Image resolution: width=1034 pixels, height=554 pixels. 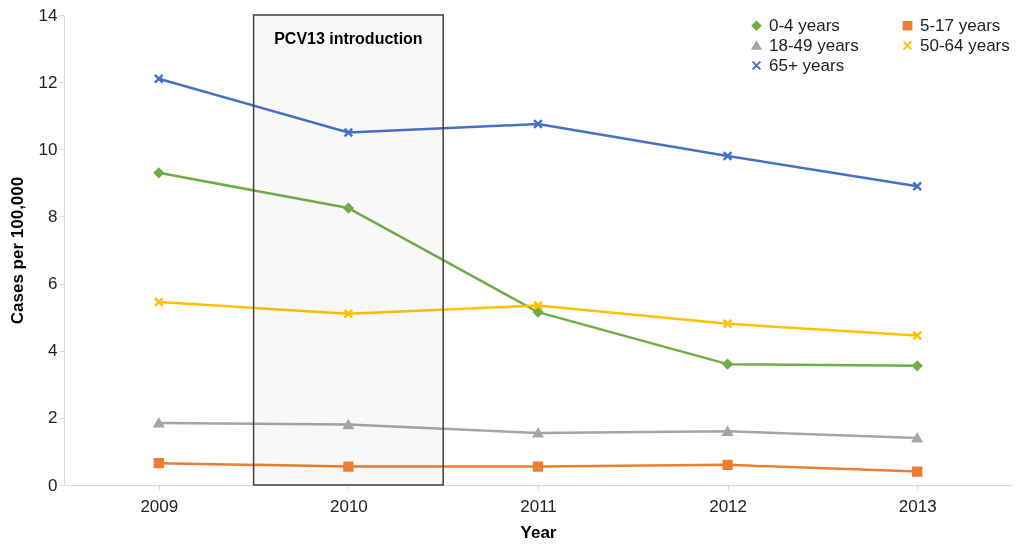 What do you see at coordinates (960, 25) in the screenshot?
I see `legend-label: 5-17 years` at bounding box center [960, 25].